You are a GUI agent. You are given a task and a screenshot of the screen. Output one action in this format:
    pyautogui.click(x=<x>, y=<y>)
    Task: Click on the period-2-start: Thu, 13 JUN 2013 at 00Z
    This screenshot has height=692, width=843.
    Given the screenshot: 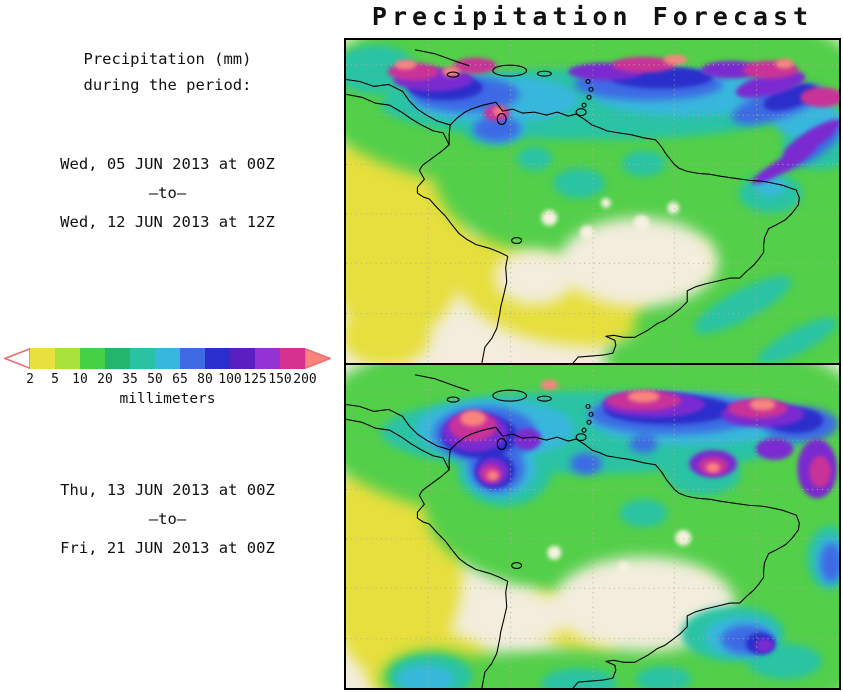 What is the action you would take?
    pyautogui.click(x=167, y=490)
    